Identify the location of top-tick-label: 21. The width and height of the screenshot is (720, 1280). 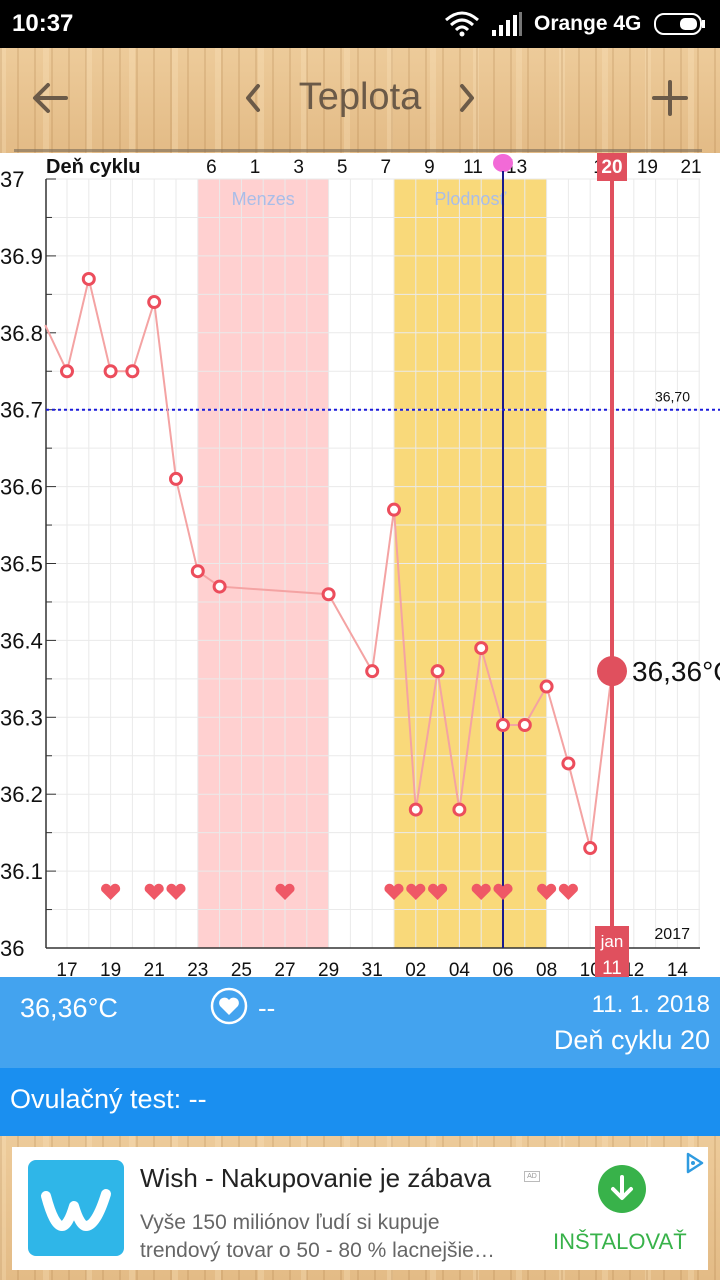
(690, 167).